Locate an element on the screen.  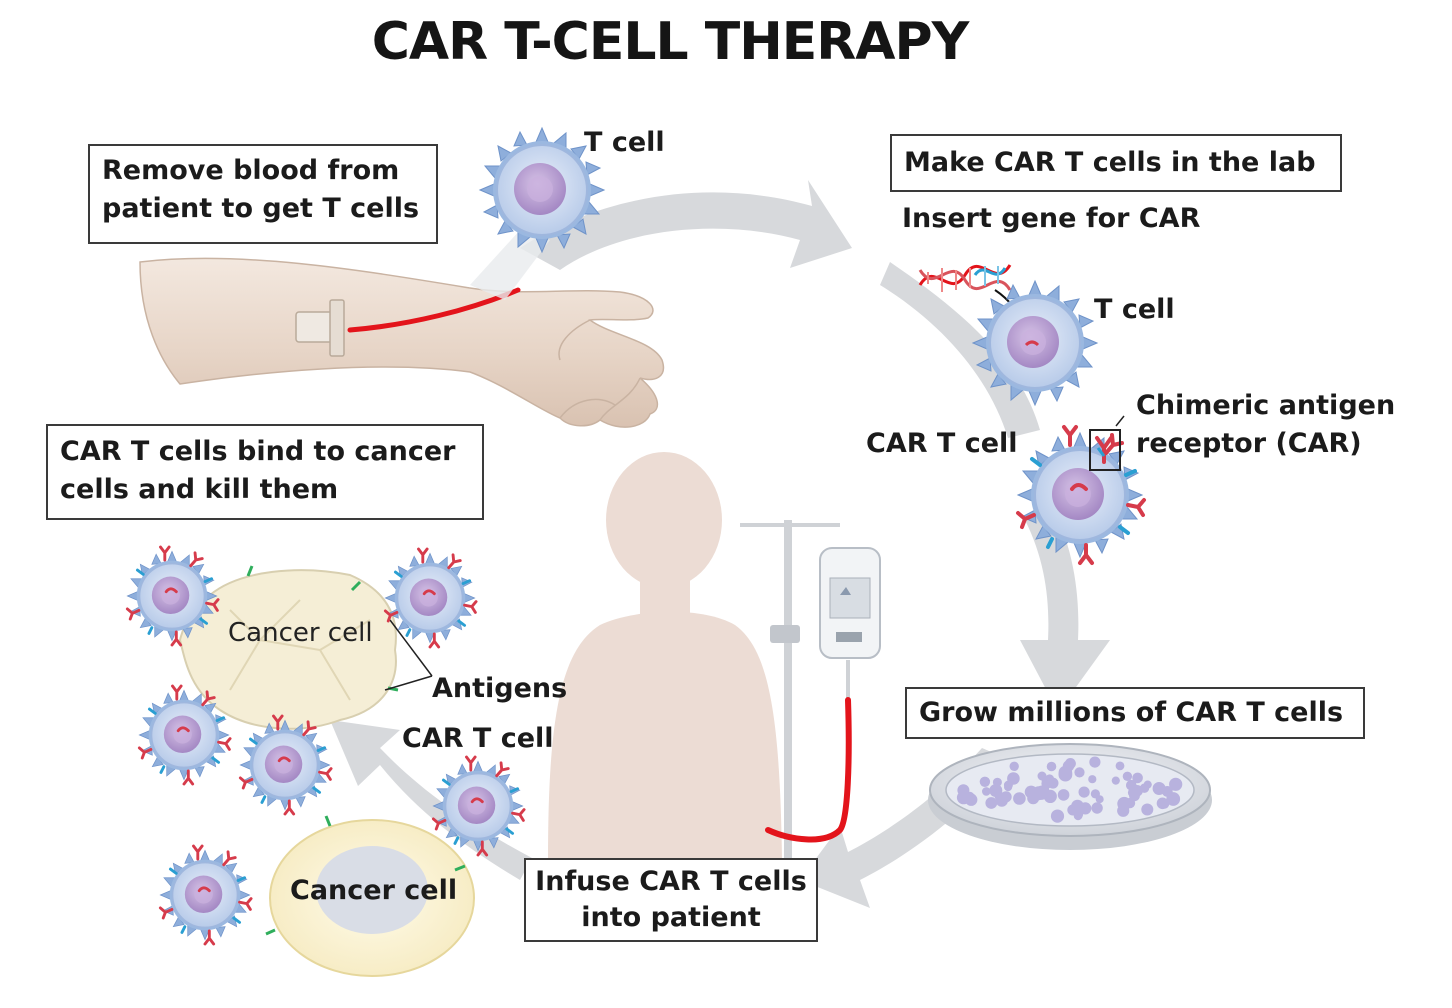
car-receptor-highlight is located at coordinates (1105, 450).